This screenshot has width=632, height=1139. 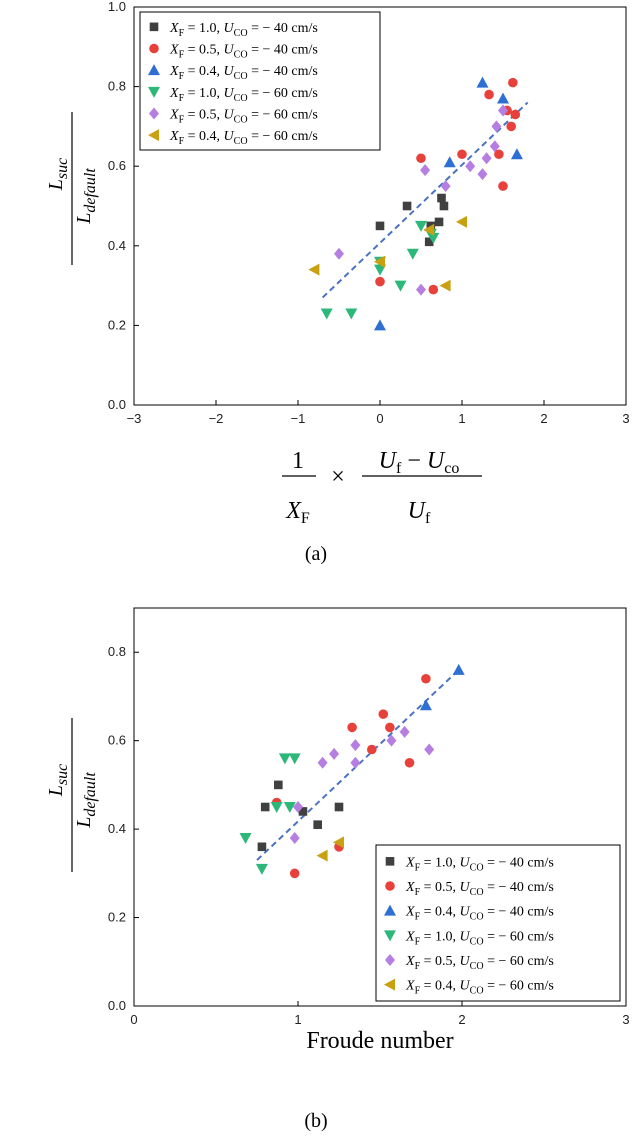 I want to click on panel-label-a: (a), so click(x=316, y=554).